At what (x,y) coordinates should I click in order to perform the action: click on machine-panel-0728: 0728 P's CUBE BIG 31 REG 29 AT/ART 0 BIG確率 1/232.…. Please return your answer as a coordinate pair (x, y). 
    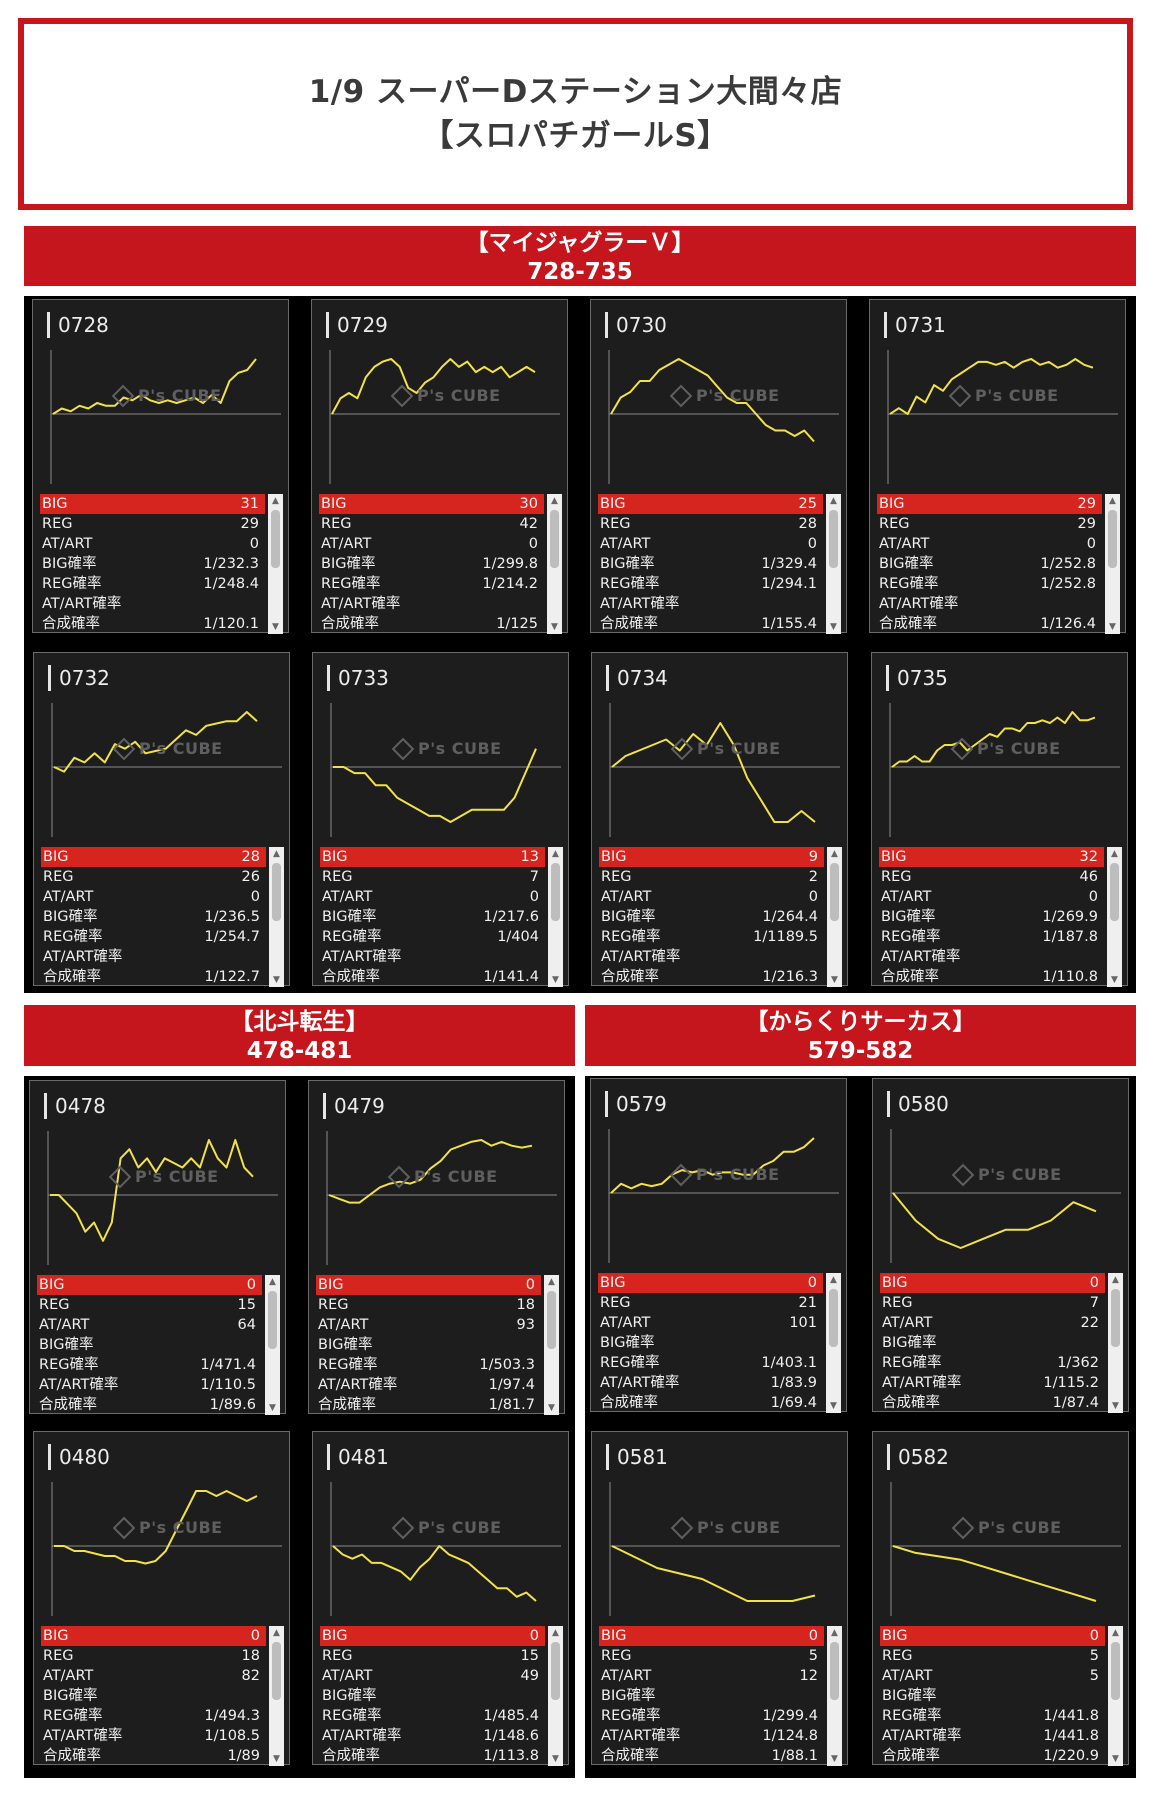
    Looking at the image, I should click on (160, 466).